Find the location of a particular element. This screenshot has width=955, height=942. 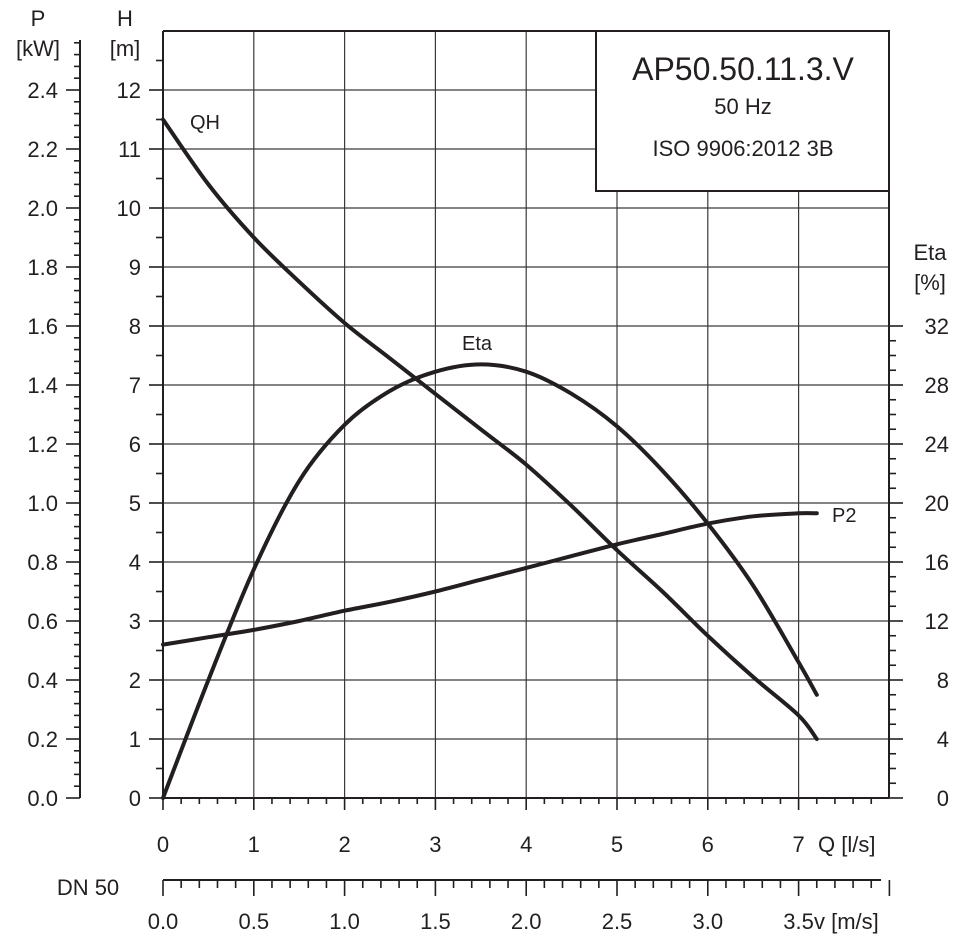

head-axis-tick-label: 8 is located at coordinates (135, 326).